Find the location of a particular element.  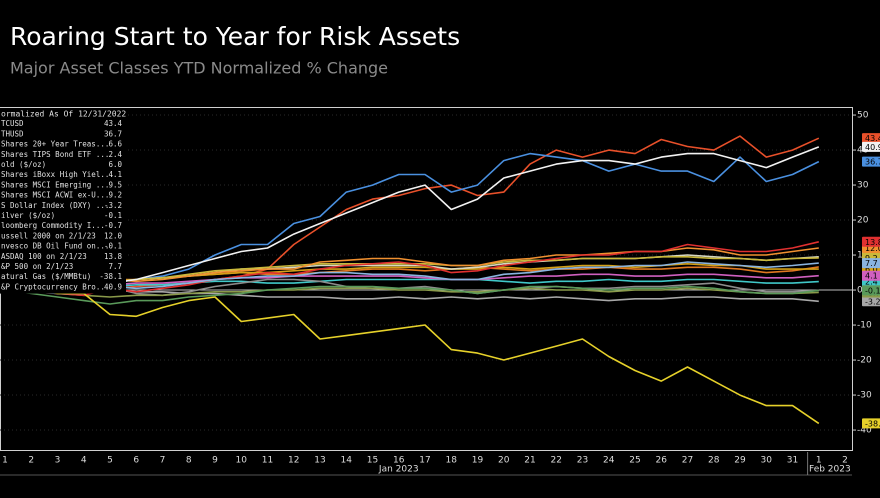

value-tag-label: 7.7 is located at coordinates (871, 263).